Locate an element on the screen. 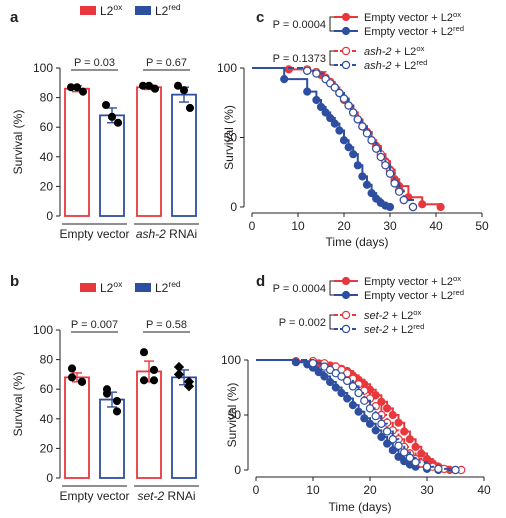 This screenshot has width=506, height=518. legend-label: ash-2 + L2red is located at coordinates (395, 65).